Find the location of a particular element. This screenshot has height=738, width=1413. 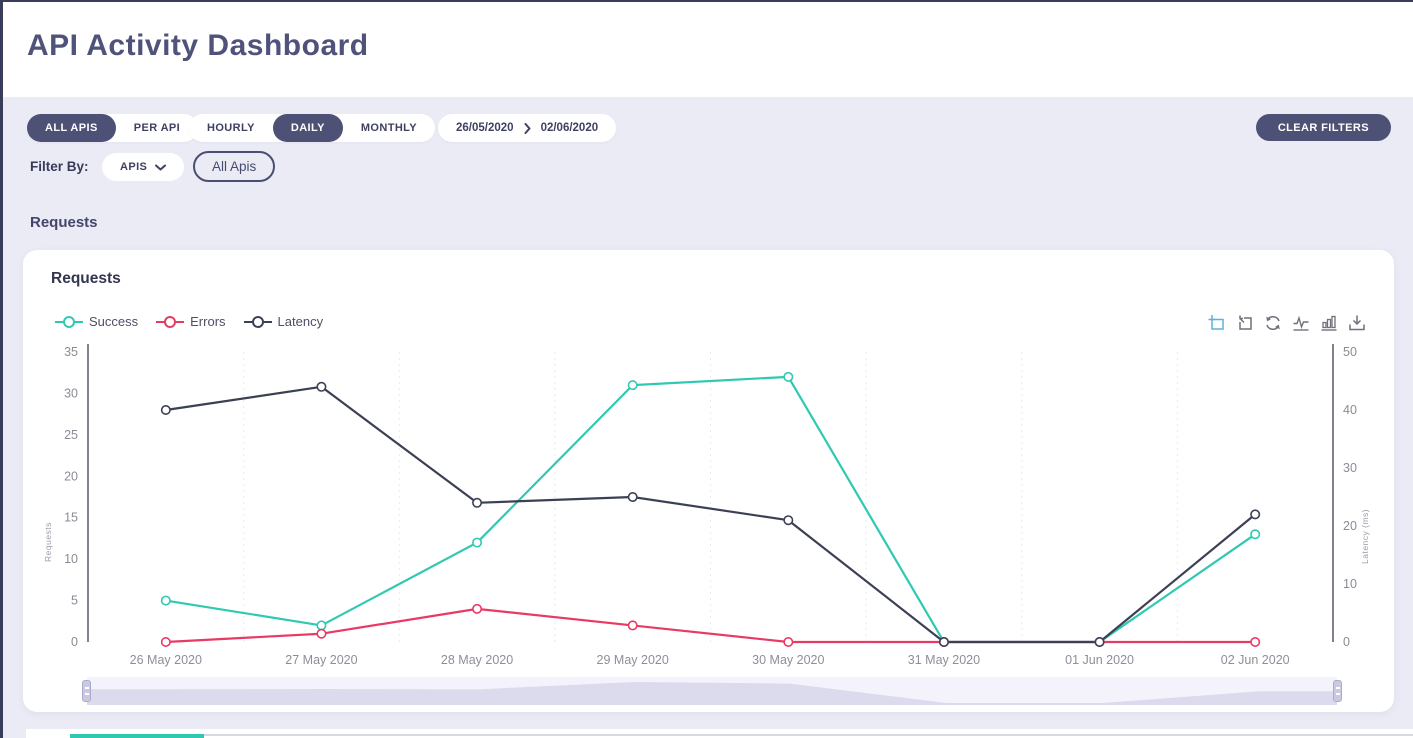

apis-dropdown-value: APIS is located at coordinates (134, 167).